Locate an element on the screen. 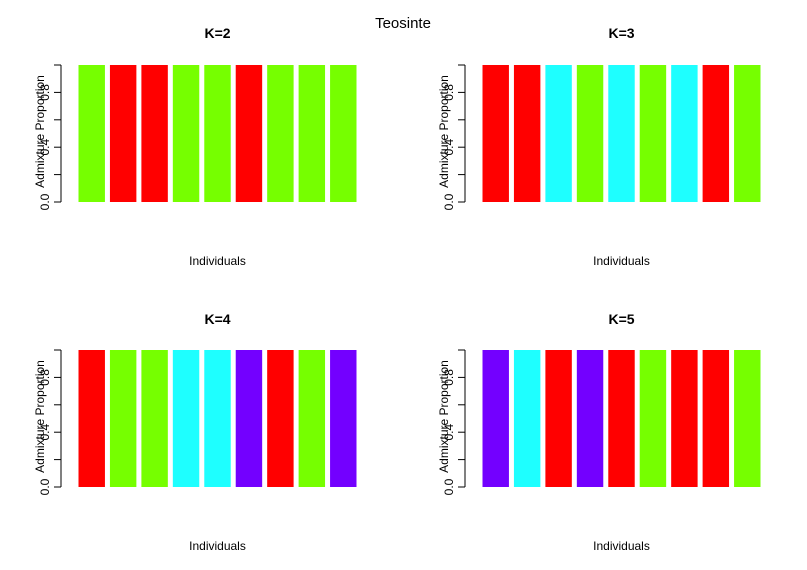 The image size is (807, 570). panel-title: K=4 is located at coordinates (217, 319).